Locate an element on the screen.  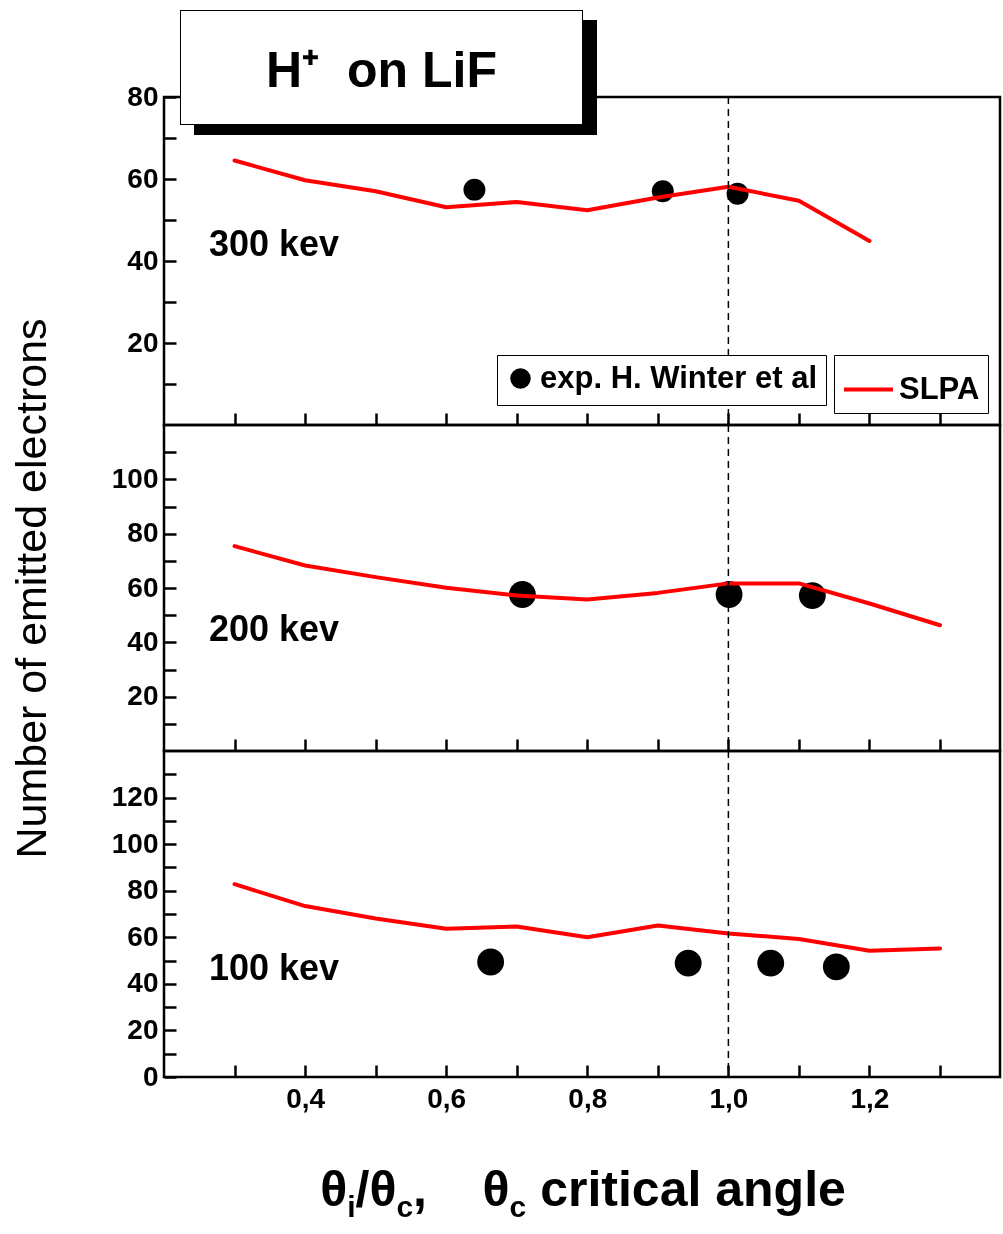
x-axis-title: θ$_{i}$/θ$_{c}$, θ$_{c}$ critical angle is located at coordinates (583, 1192).